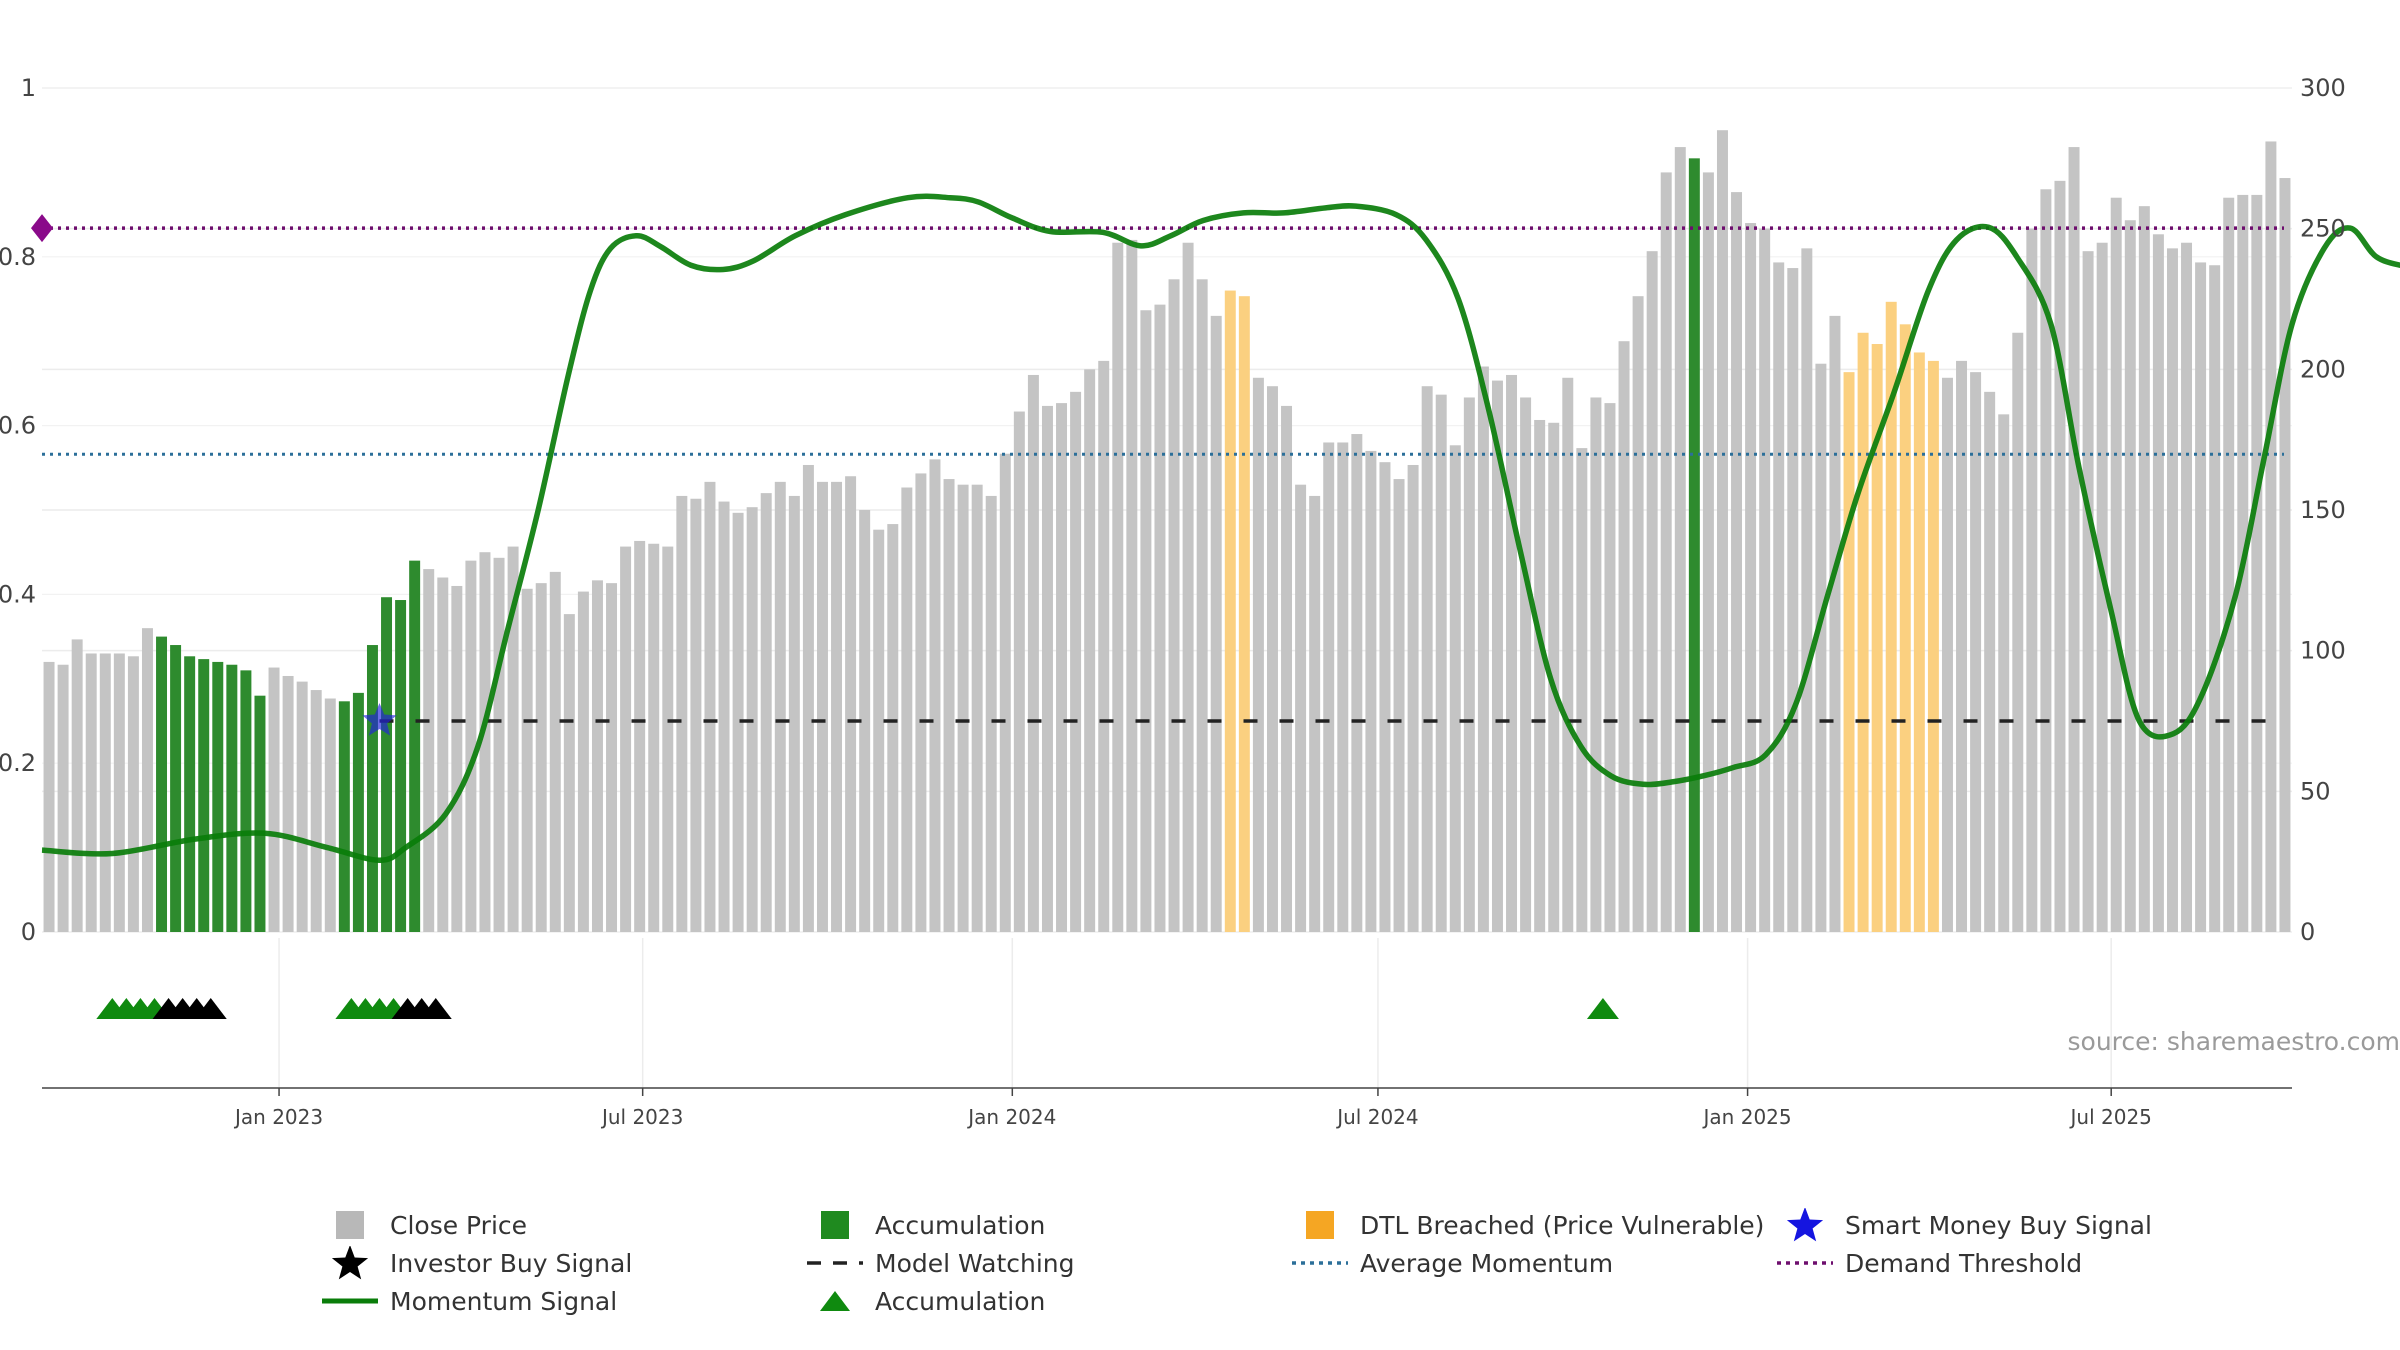 The width and height of the screenshot is (2400, 1350). What do you see at coordinates (1320, 1263) in the screenshot?
I see `dot-legend-icon` at bounding box center [1320, 1263].